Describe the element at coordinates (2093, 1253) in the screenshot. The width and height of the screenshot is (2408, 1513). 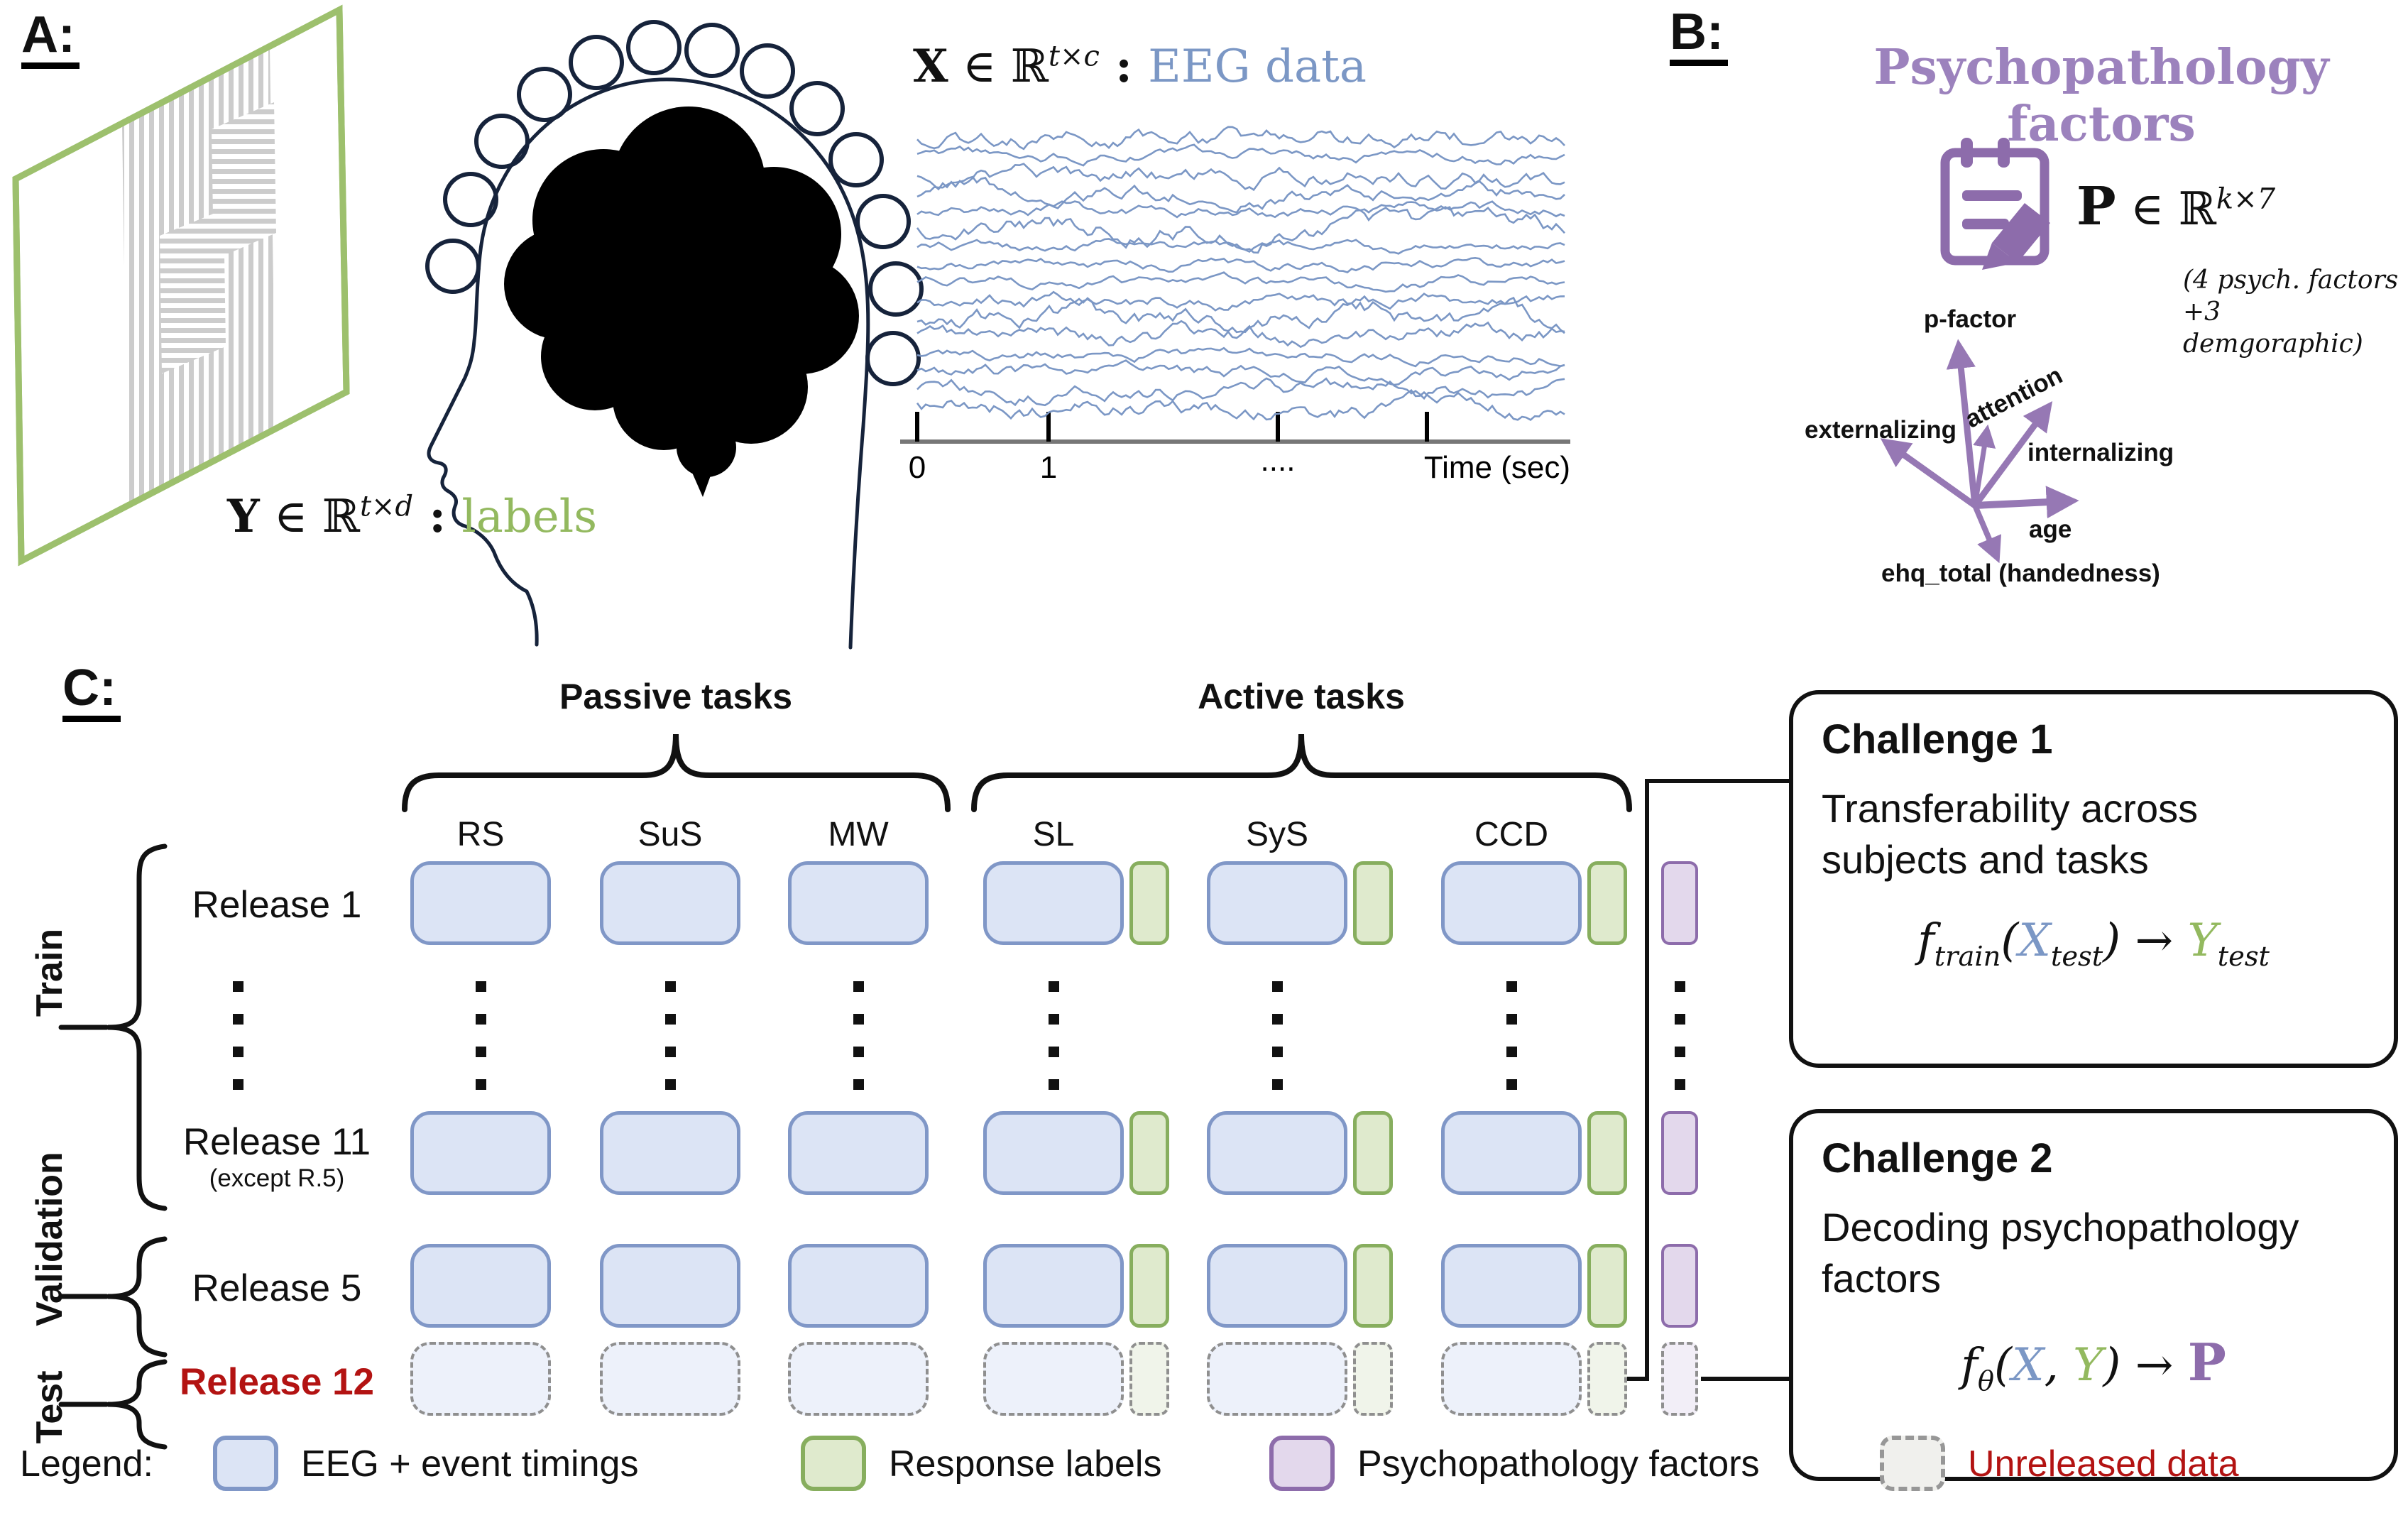
I see `challenge-2-desc: Decoding psychopathology factors` at that location.